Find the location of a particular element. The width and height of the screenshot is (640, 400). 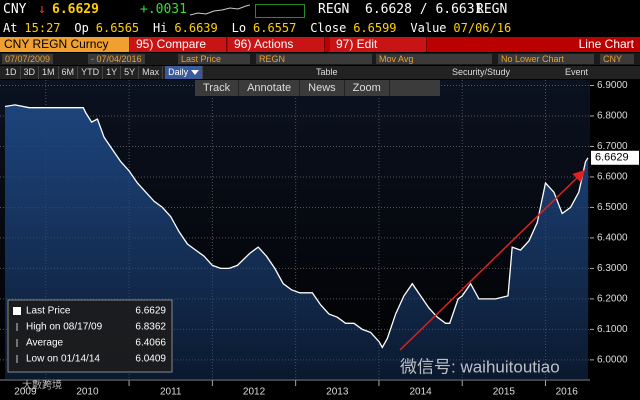

period-button: Max is located at coordinates (151, 72).